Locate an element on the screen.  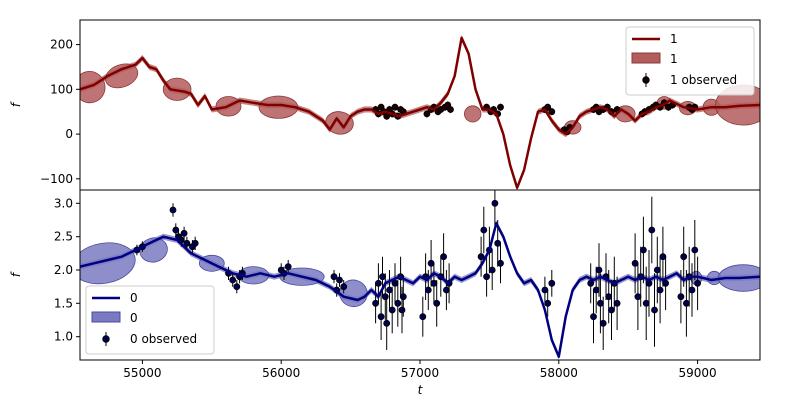
bottom-legend-frame is located at coordinates (150, 320).